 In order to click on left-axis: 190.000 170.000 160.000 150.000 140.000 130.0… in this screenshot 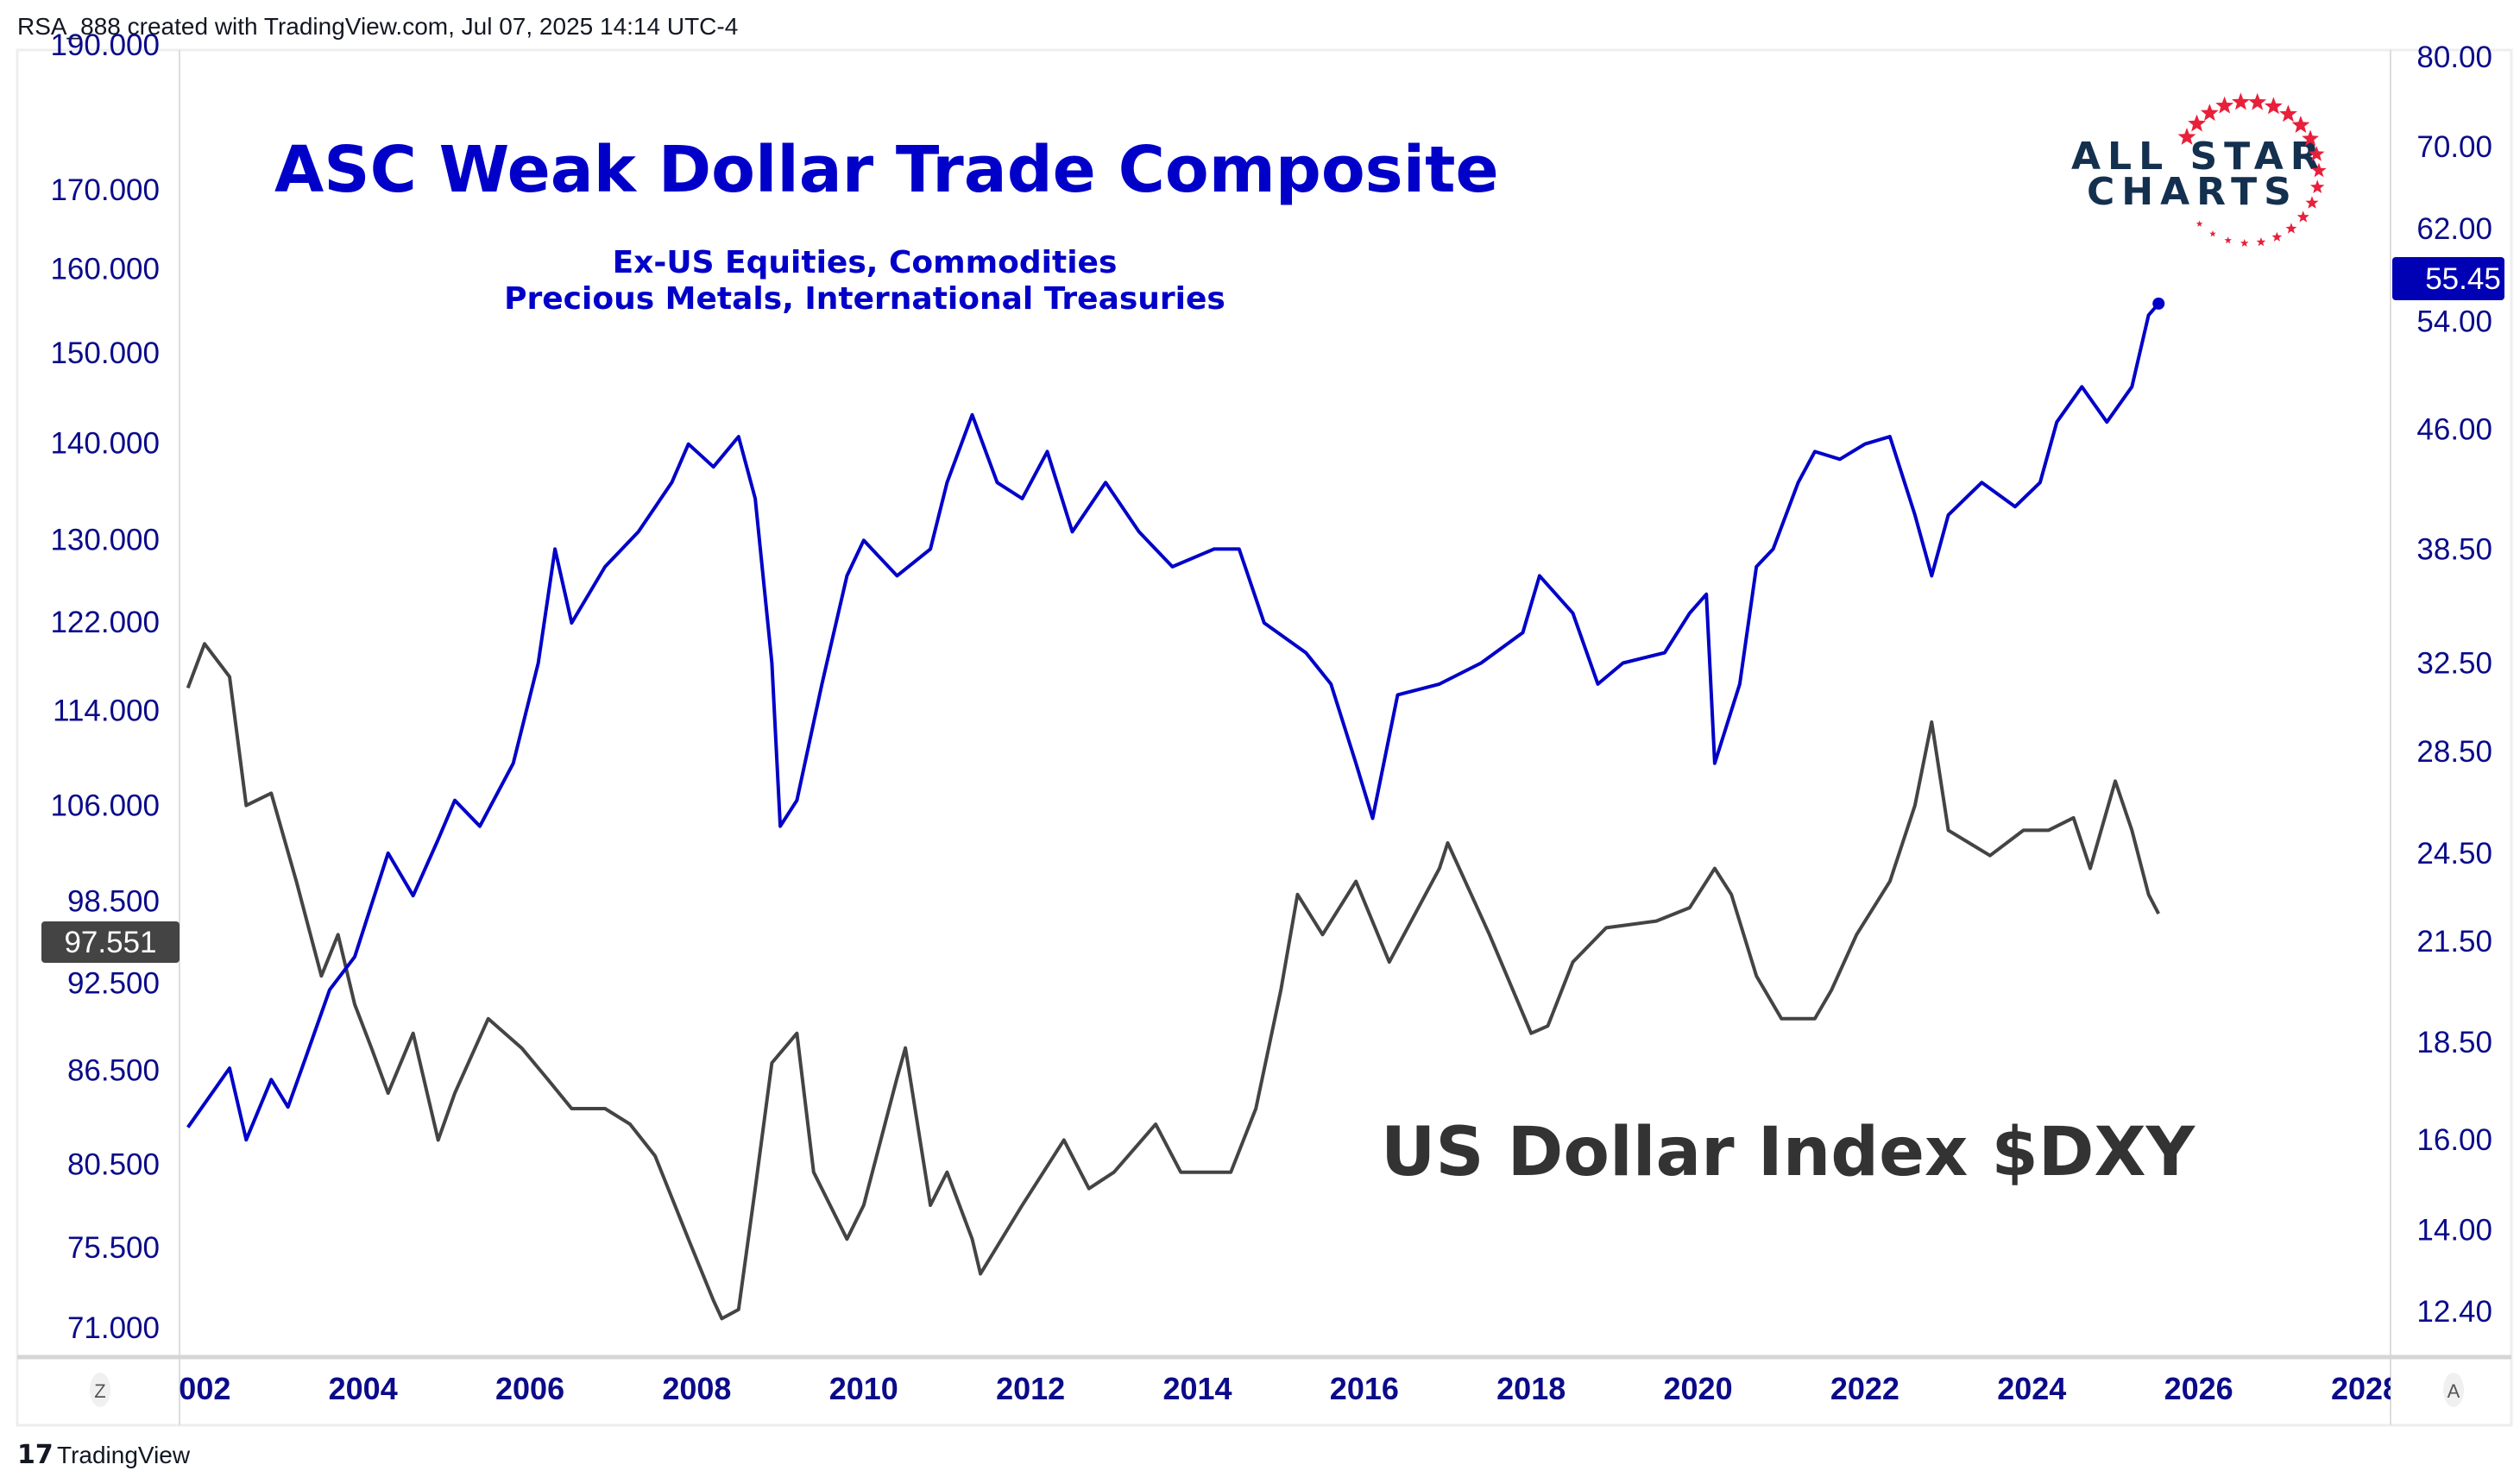, I will do `click(105, 686)`.